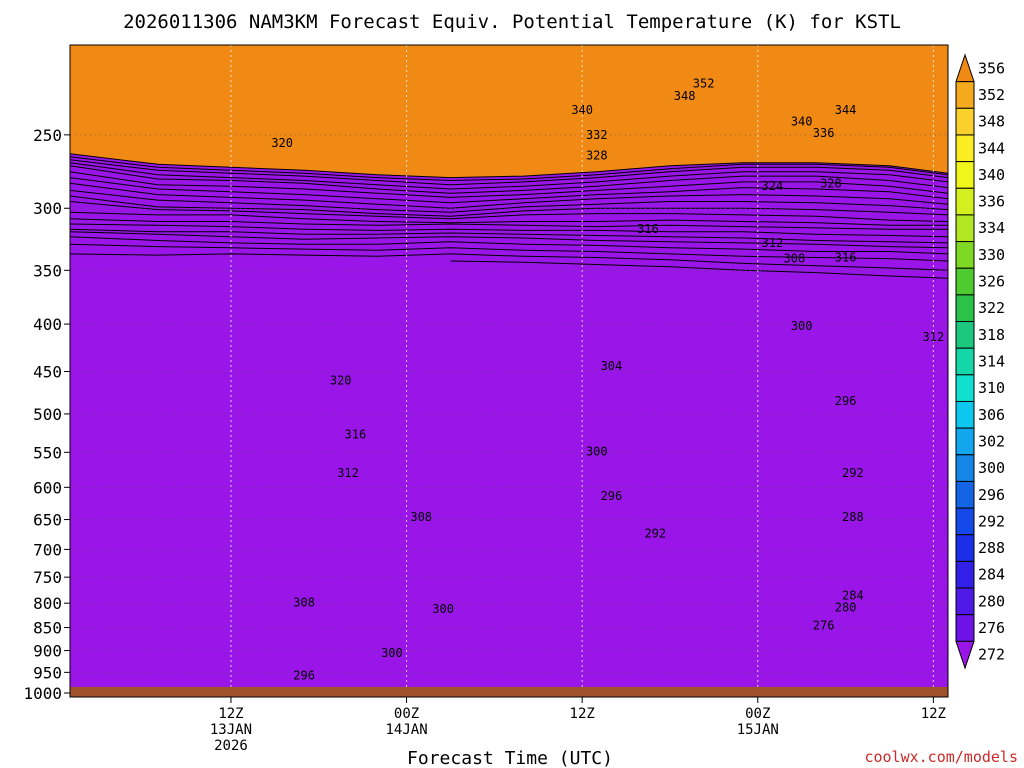 This screenshot has height=768, width=1024. I want to click on colorbar-label: 272, so click(991, 655).